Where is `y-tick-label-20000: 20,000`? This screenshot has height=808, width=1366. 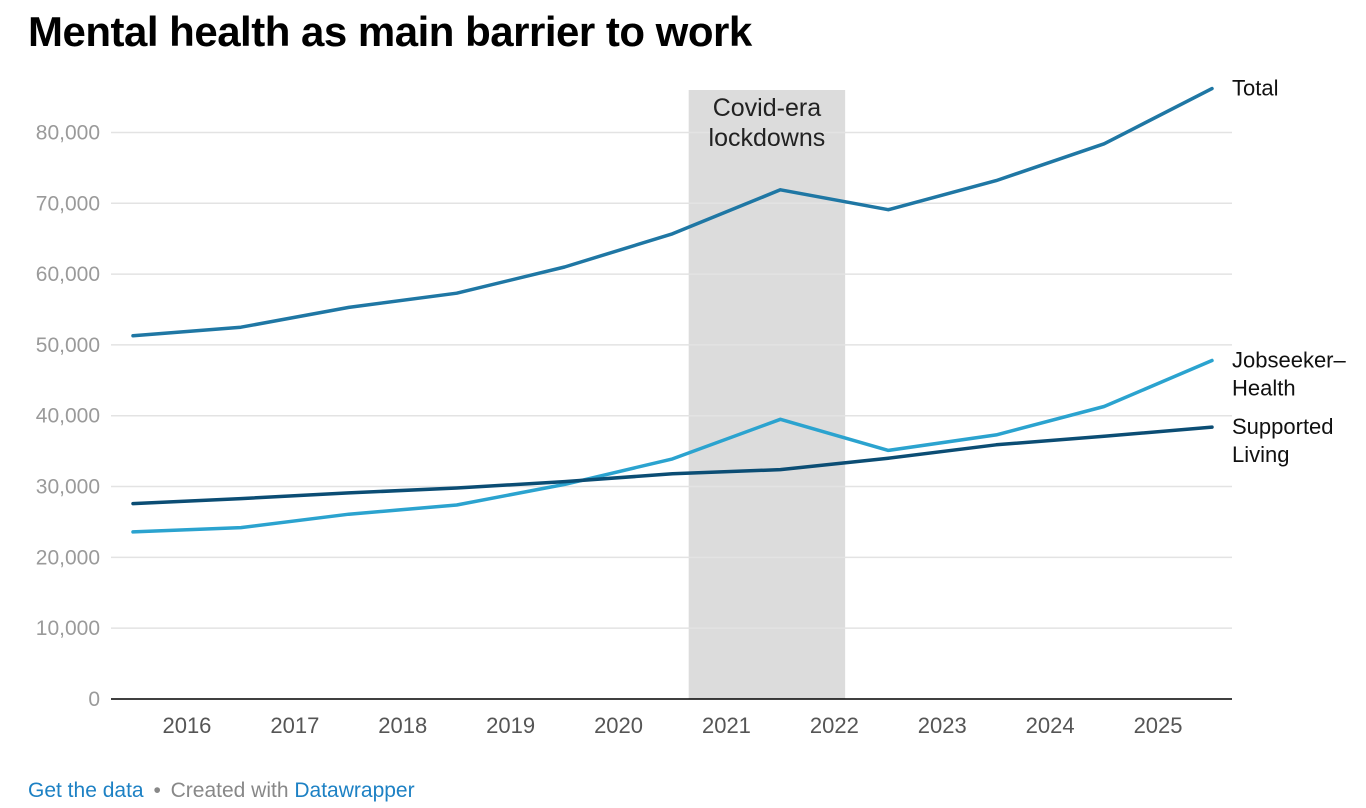 y-tick-label-20000: 20,000 is located at coordinates (68, 557).